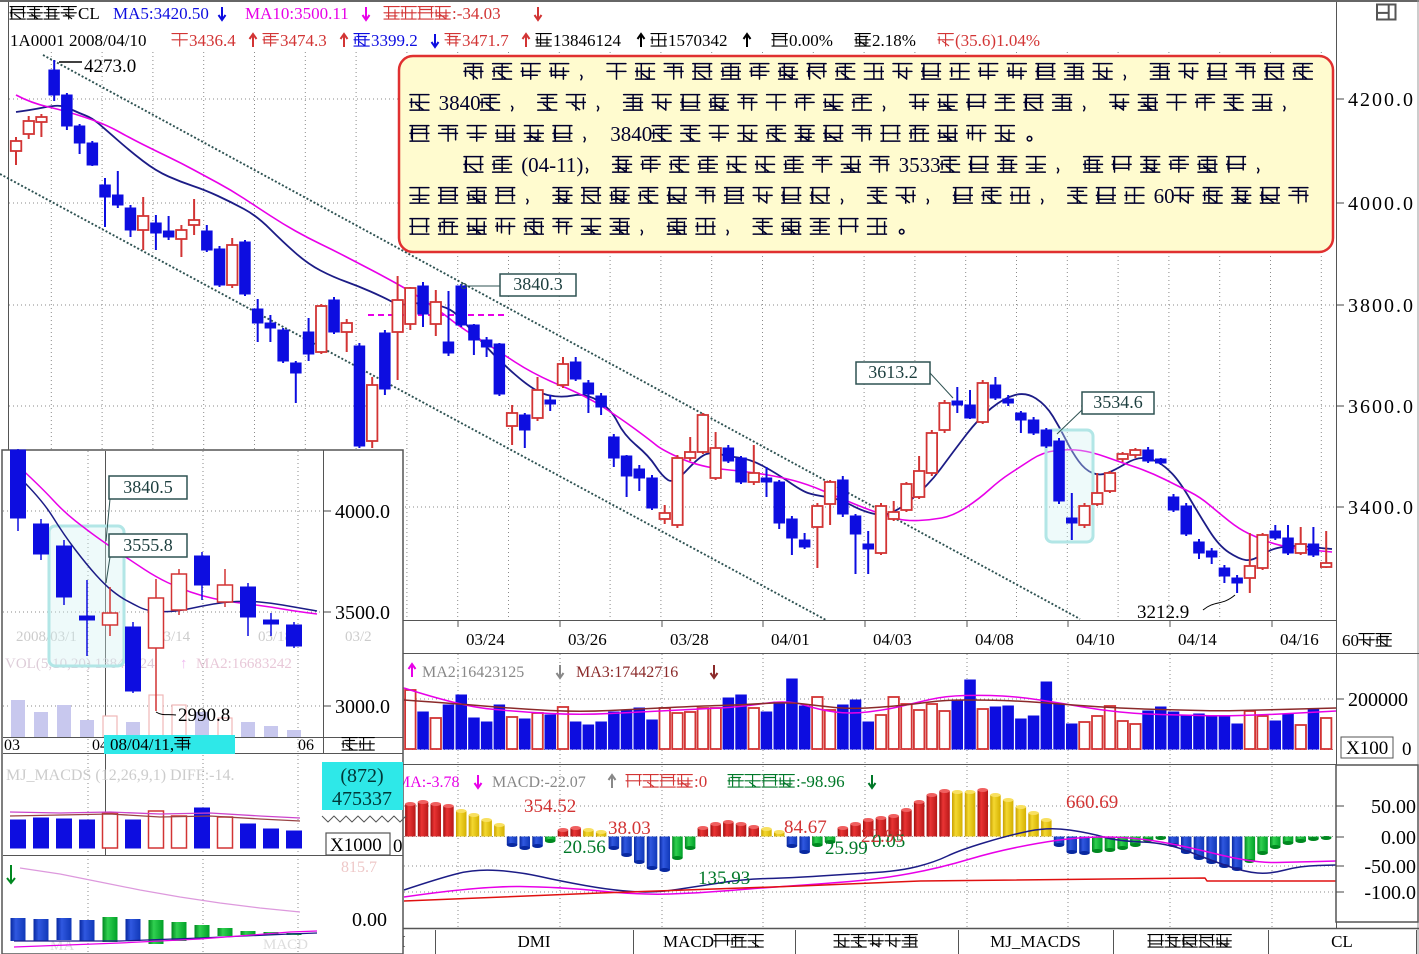 This screenshot has width=1419, height=954. I want to click on svg-text: 660.69, so click(1092, 802).